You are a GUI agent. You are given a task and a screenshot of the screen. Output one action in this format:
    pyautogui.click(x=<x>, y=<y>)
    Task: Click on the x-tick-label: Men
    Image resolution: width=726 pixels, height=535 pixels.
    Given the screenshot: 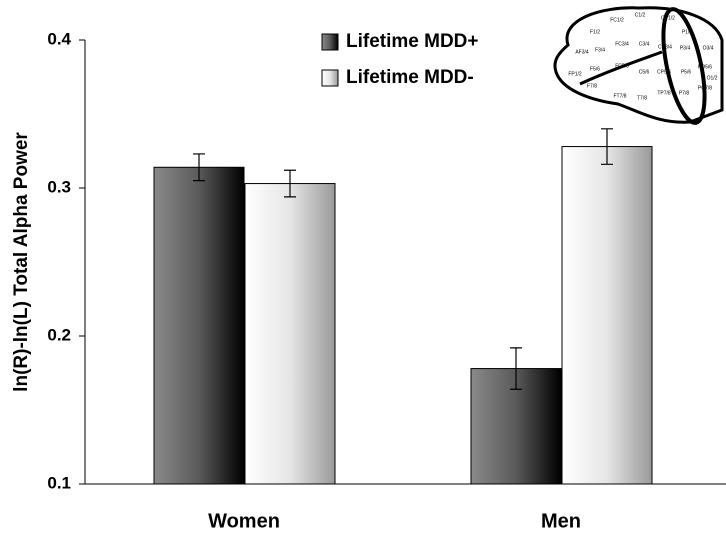 What is the action you would take?
    pyautogui.click(x=561, y=521)
    